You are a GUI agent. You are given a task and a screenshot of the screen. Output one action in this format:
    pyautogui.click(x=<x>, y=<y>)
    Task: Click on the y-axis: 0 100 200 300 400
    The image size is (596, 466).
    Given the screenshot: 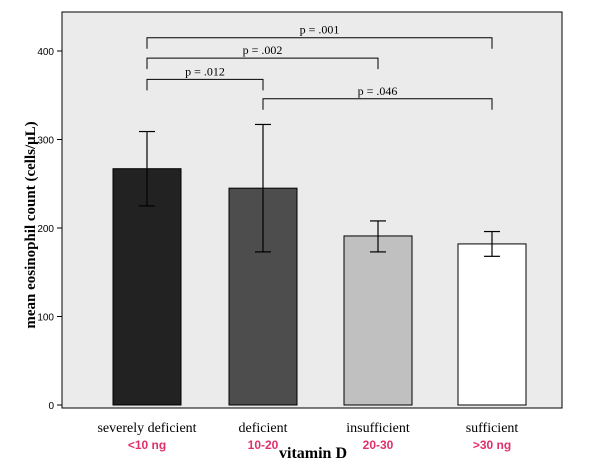 What is the action you would take?
    pyautogui.click(x=49, y=229)
    